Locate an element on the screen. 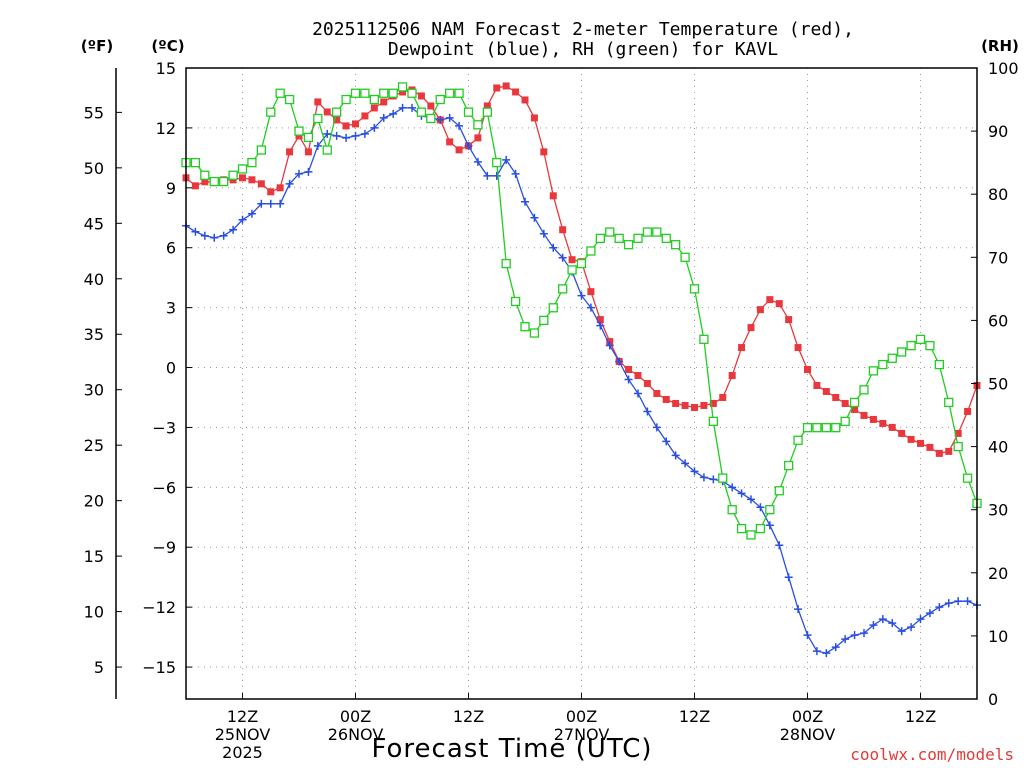 The width and height of the screenshot is (1024, 768). celsius-unit-label: (ºC) is located at coordinates (167, 46).